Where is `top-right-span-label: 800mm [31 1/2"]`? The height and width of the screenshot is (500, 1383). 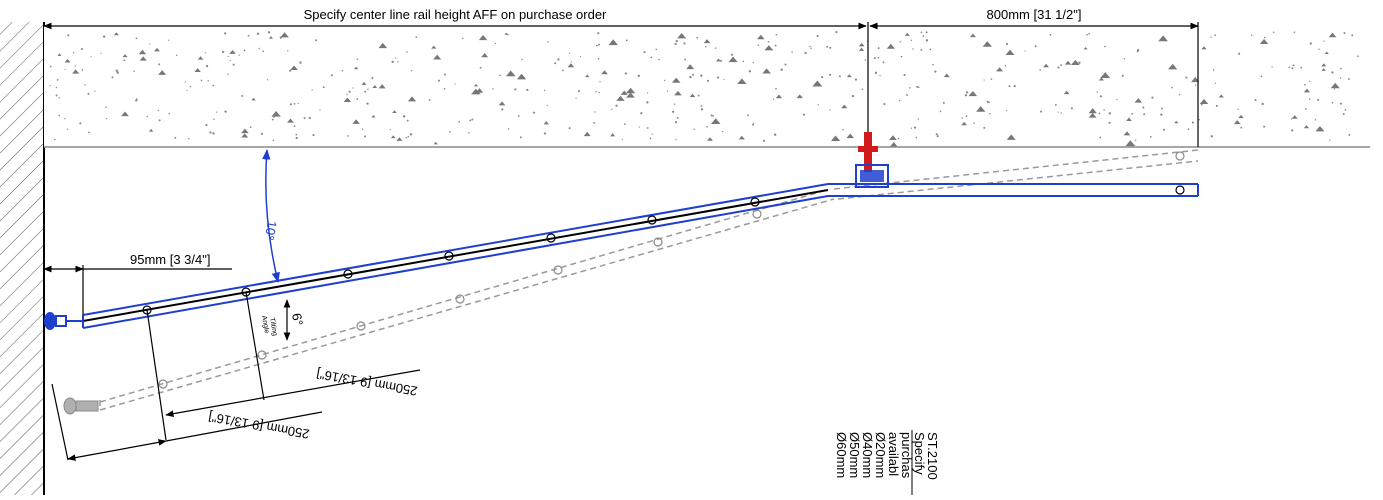
top-right-span-label: 800mm [31 1/2"] is located at coordinates (1034, 14).